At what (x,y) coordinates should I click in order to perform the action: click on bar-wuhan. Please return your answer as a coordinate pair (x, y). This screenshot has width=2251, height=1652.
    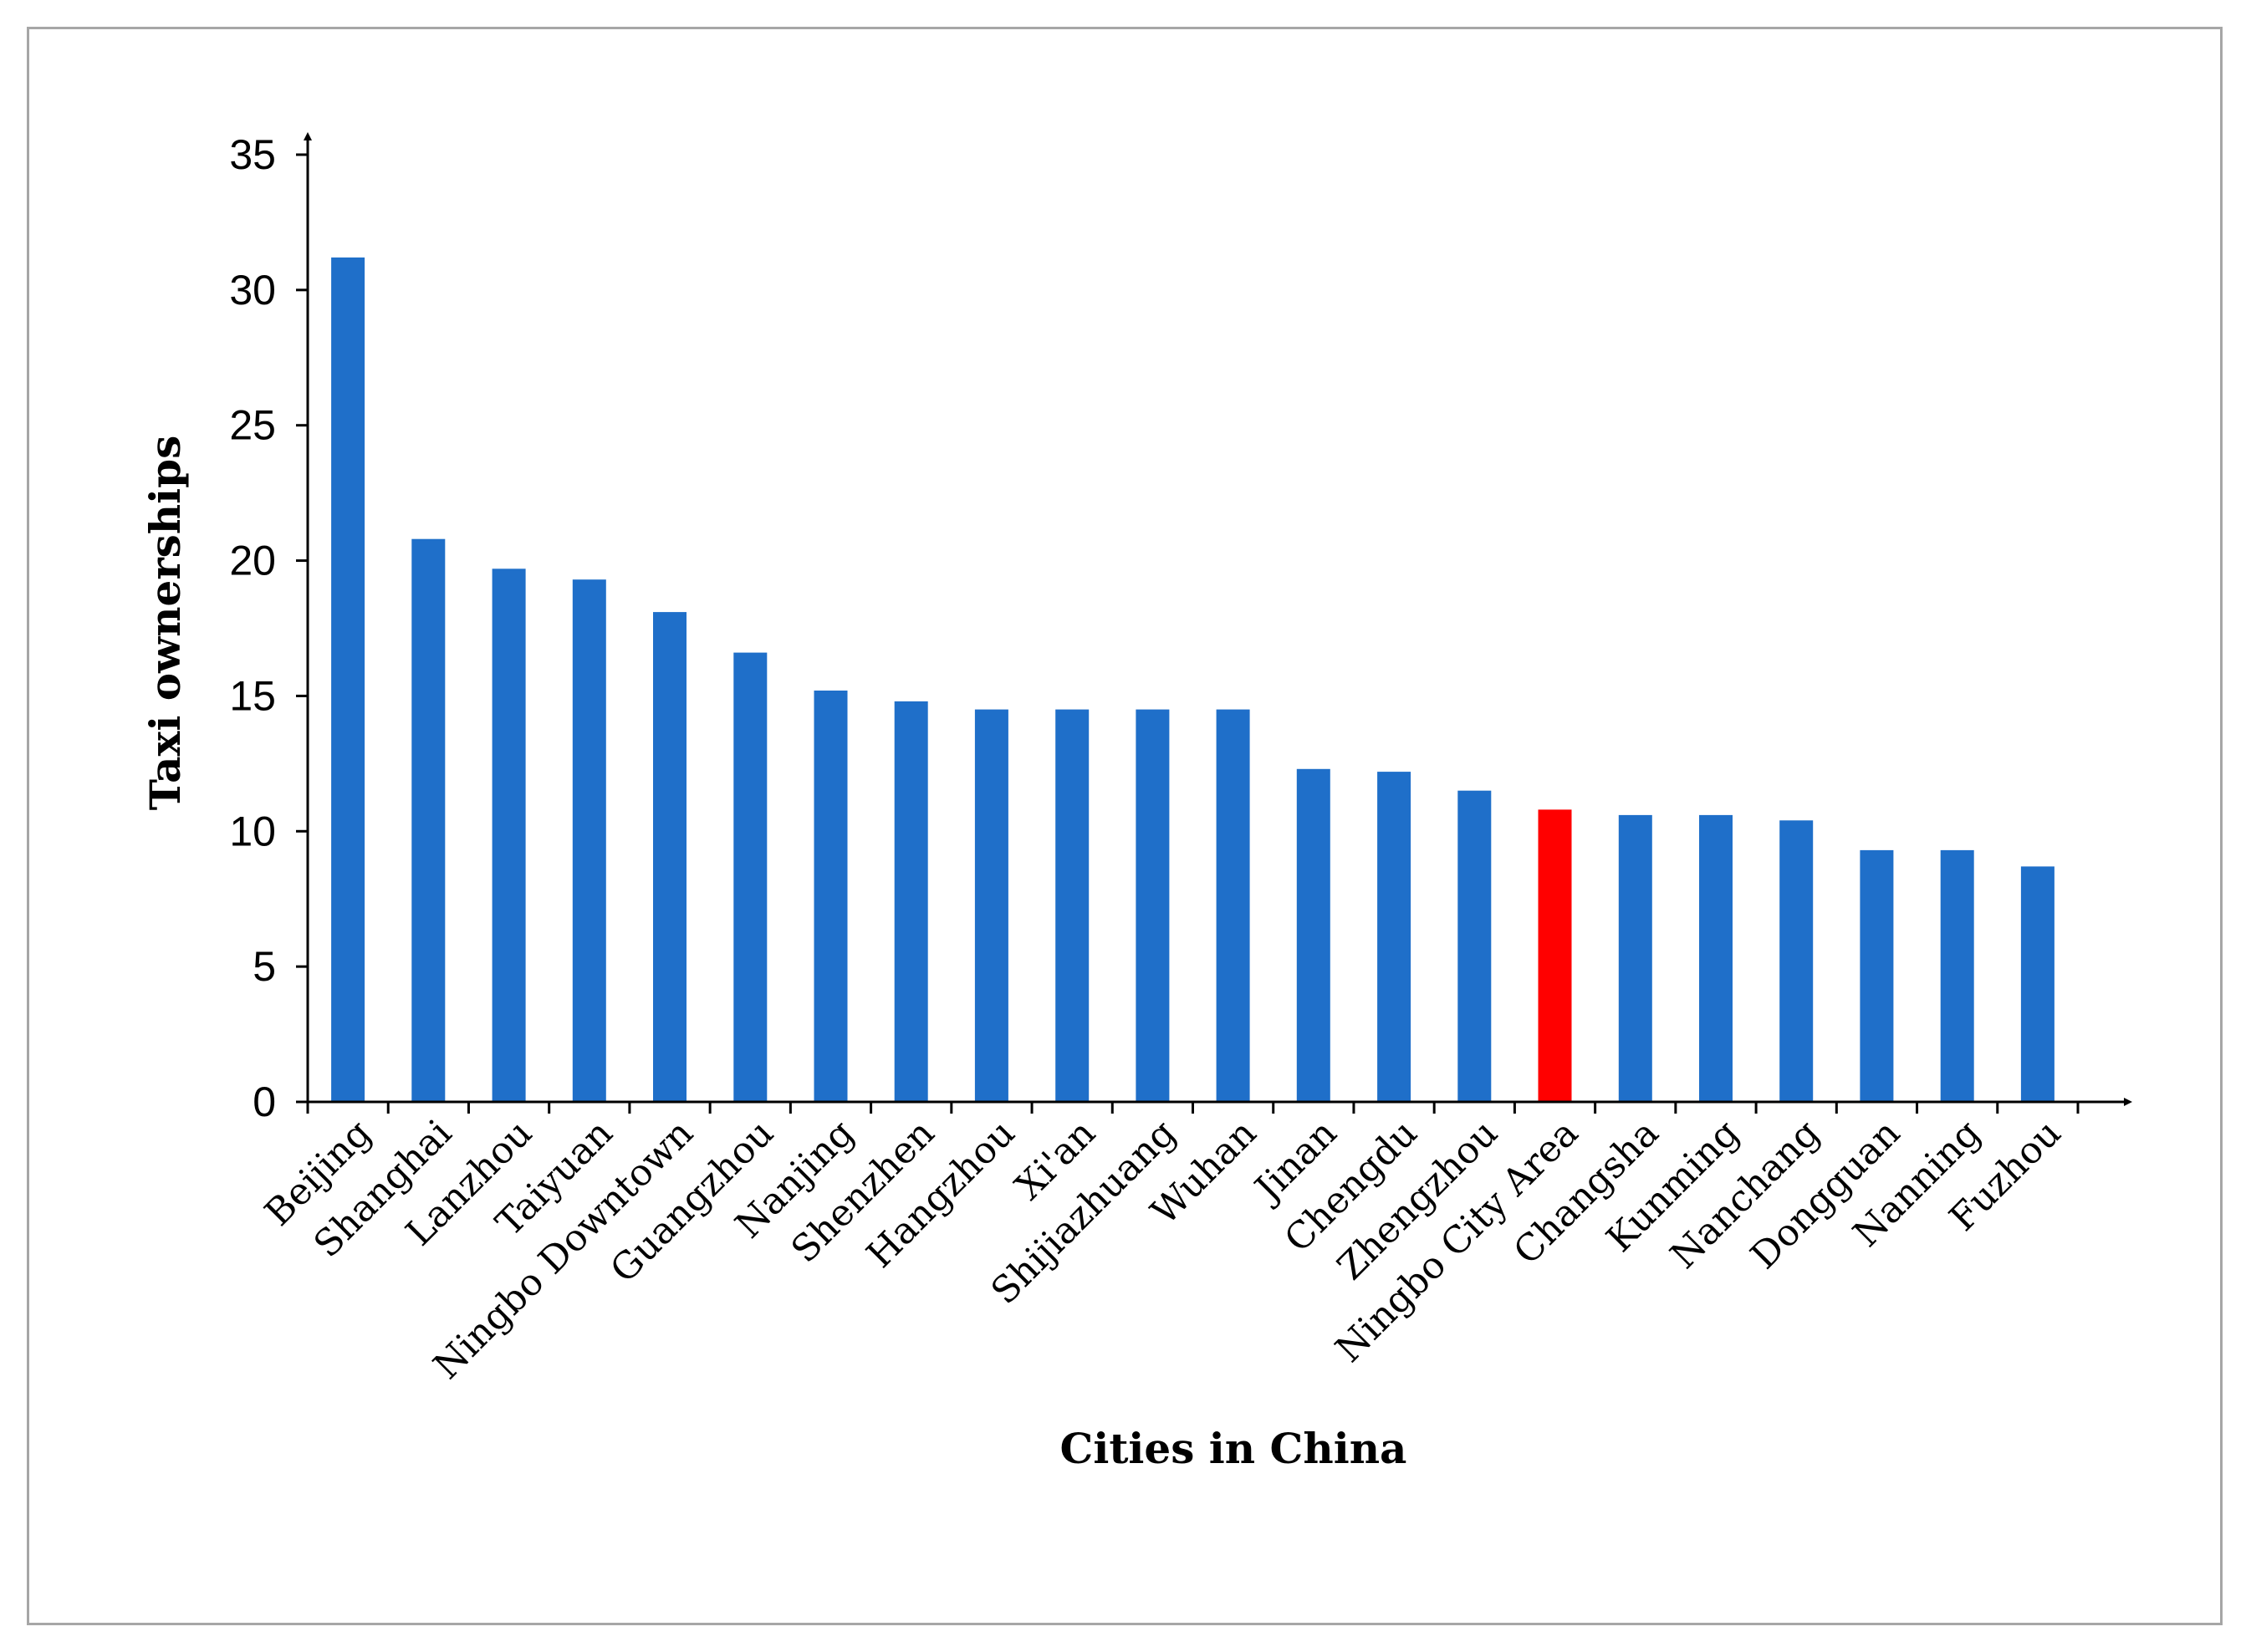
    Looking at the image, I should click on (1233, 905).